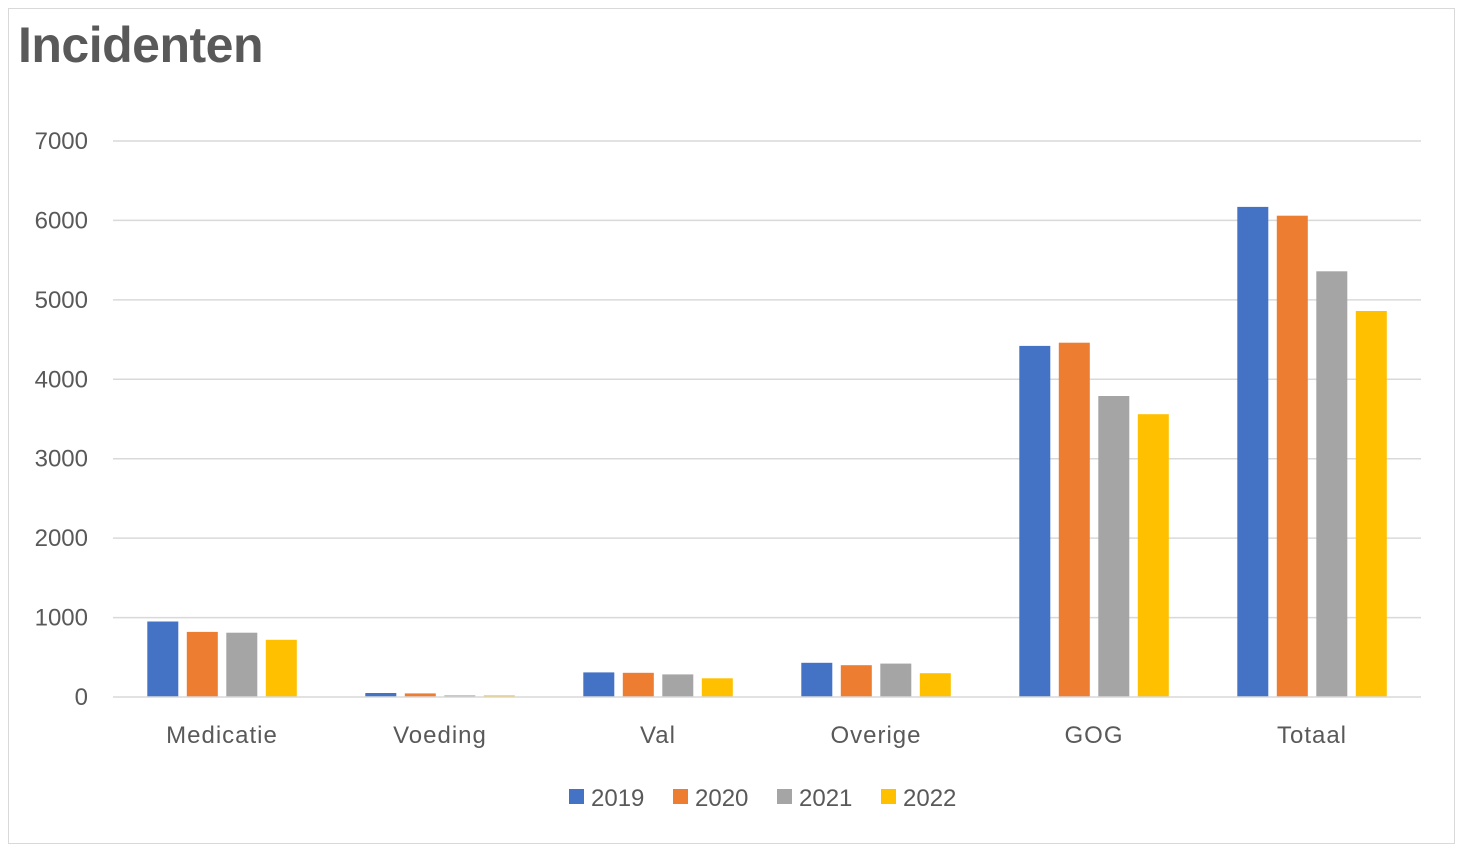  I want to click on y-axis-tick-labels: 0 1000 2000 3000 4000 5000 6000 7000, so click(61, 419).